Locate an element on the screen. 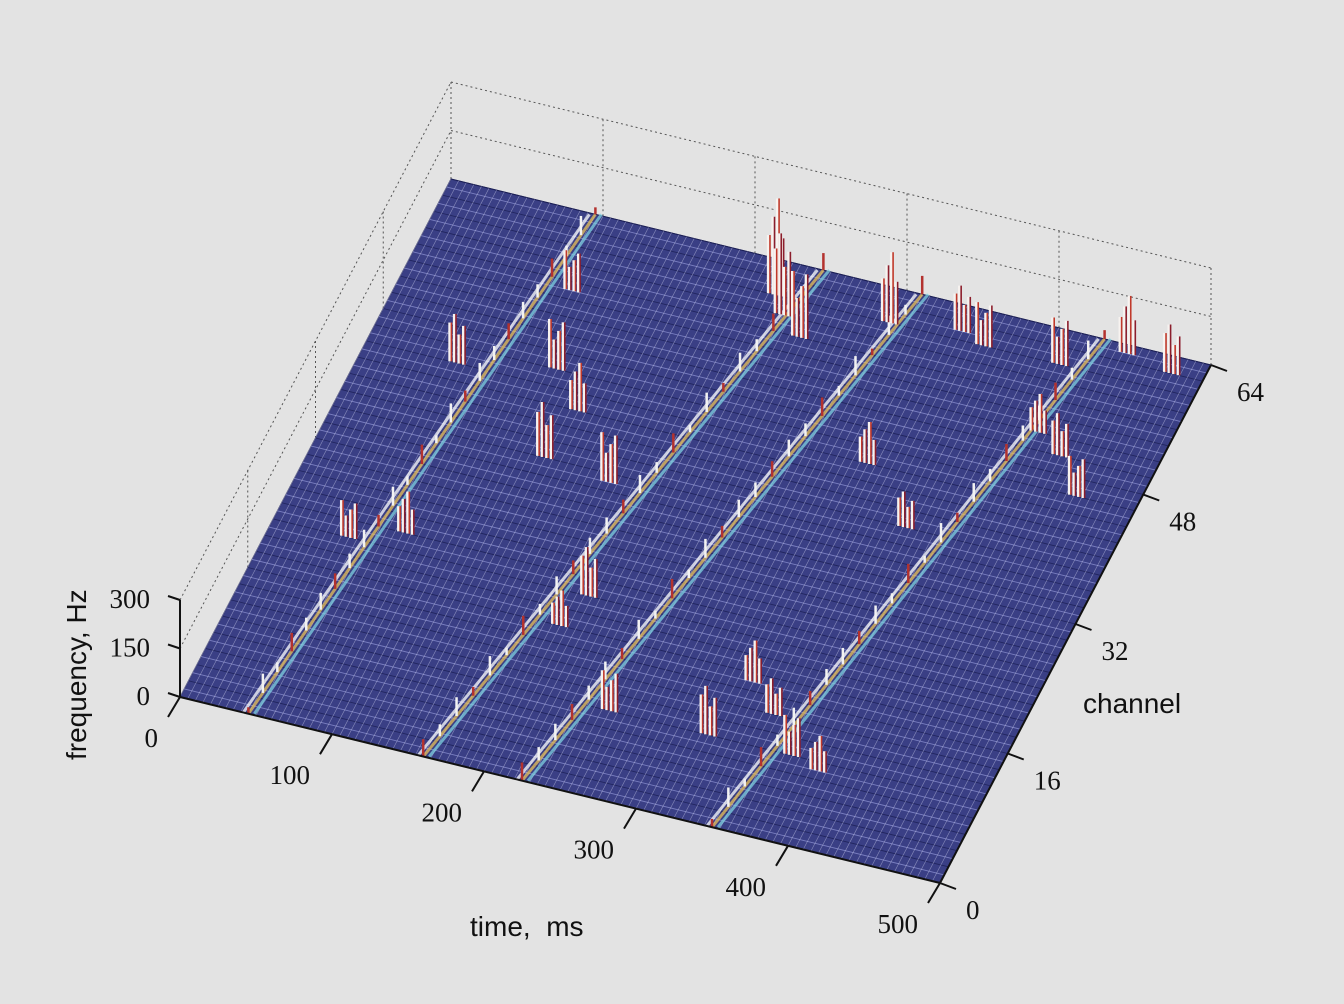  z-tick-label: 0 is located at coordinates (144, 696).